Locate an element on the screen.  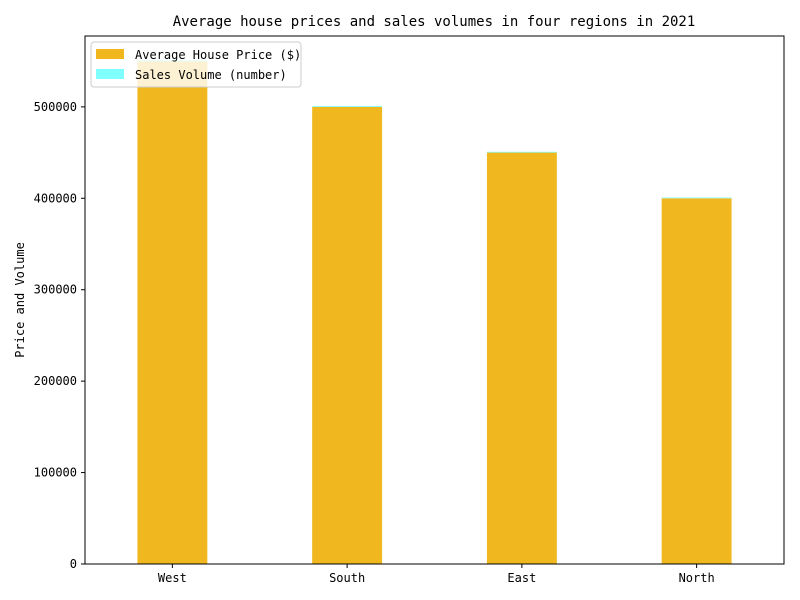
bar-north-volume is located at coordinates (696, 198).